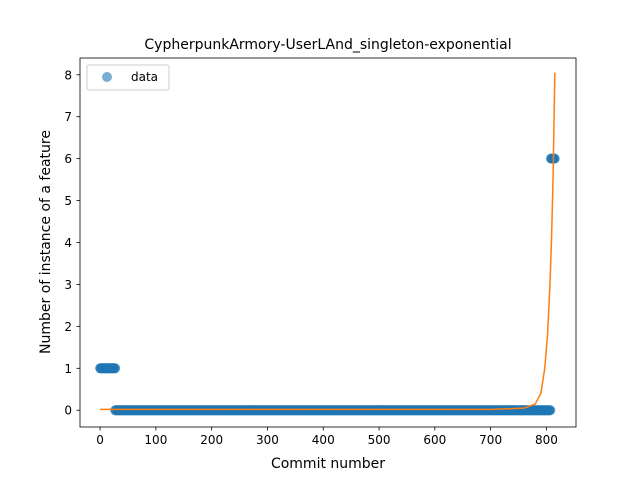 This screenshot has width=640, height=485. What do you see at coordinates (107, 77) in the screenshot?
I see `legend-marker` at bounding box center [107, 77].